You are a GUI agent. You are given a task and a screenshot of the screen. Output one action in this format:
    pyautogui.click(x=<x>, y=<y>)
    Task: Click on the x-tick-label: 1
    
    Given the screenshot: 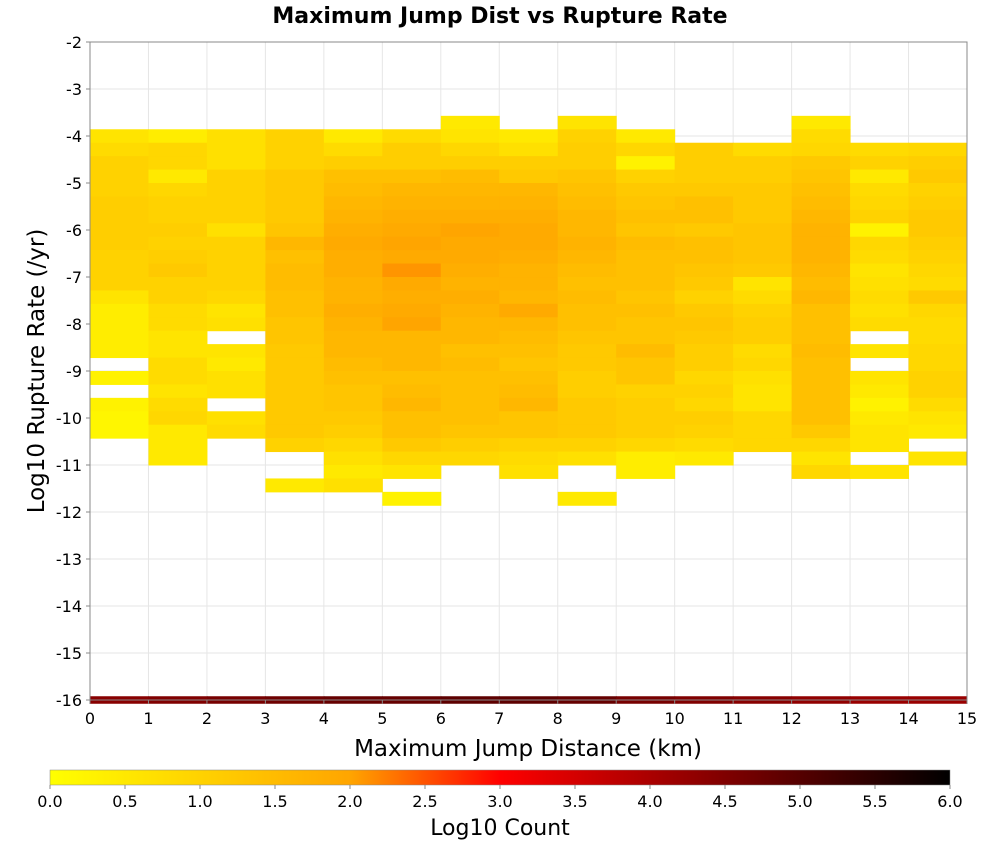 What is the action you would take?
    pyautogui.click(x=148, y=718)
    